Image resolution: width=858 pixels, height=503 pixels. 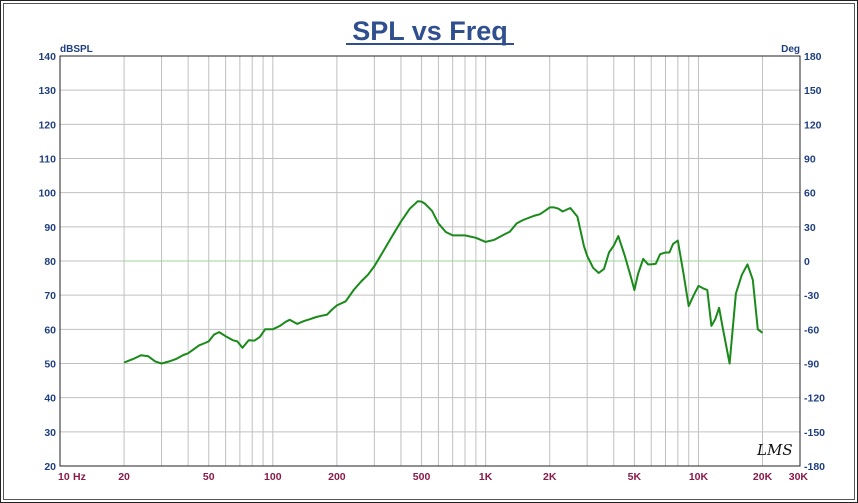 I want to click on y2-tick-label: 0, so click(x=807, y=262).